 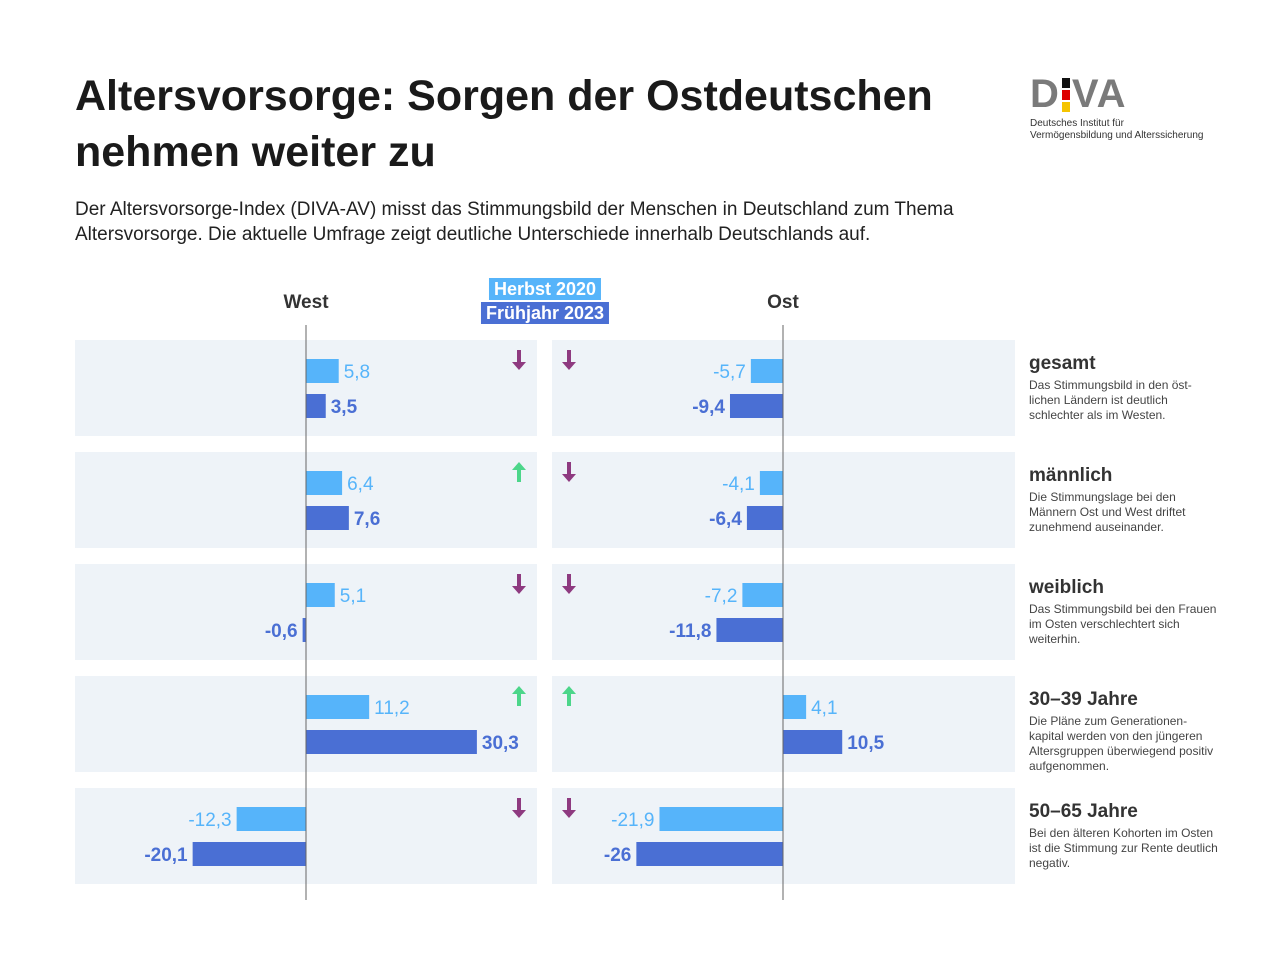 I want to click on category-title: 30–39 Jahre, so click(x=1083, y=699).